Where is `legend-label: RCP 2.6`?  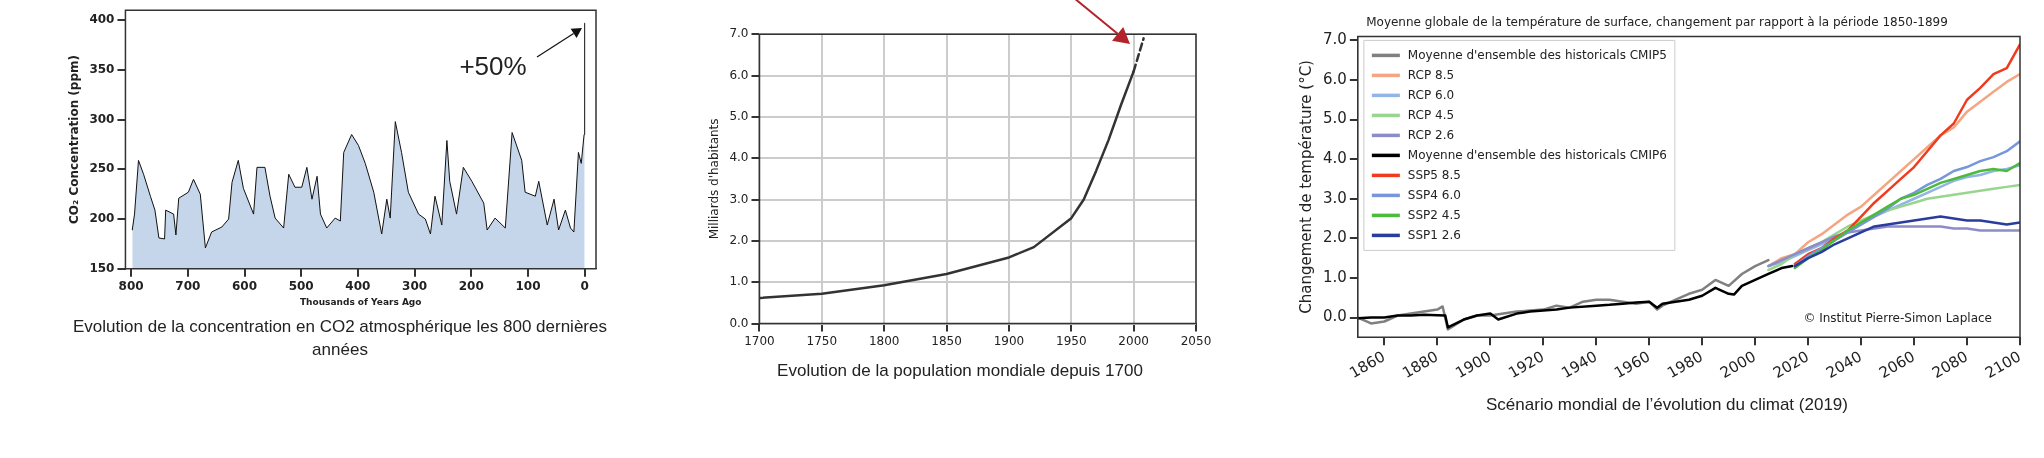
legend-label: RCP 2.6 is located at coordinates (1431, 134).